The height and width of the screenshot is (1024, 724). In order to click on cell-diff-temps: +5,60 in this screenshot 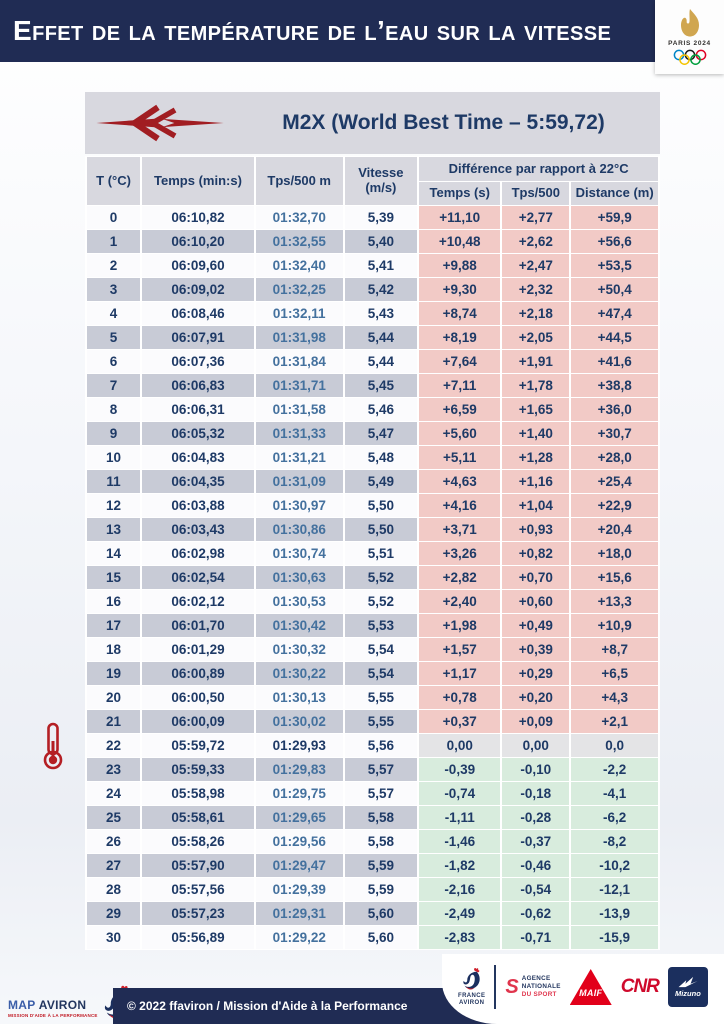, I will do `click(460, 433)`.